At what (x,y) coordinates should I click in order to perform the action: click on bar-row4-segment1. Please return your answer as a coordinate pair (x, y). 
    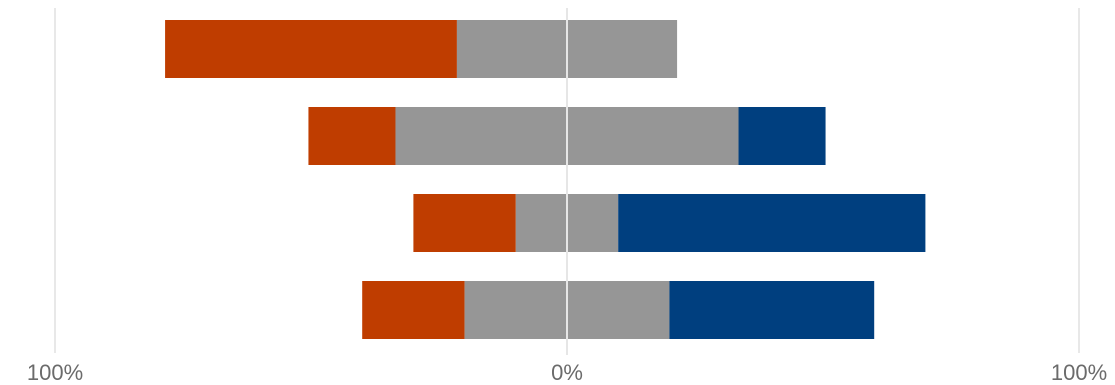
    Looking at the image, I should click on (413, 310).